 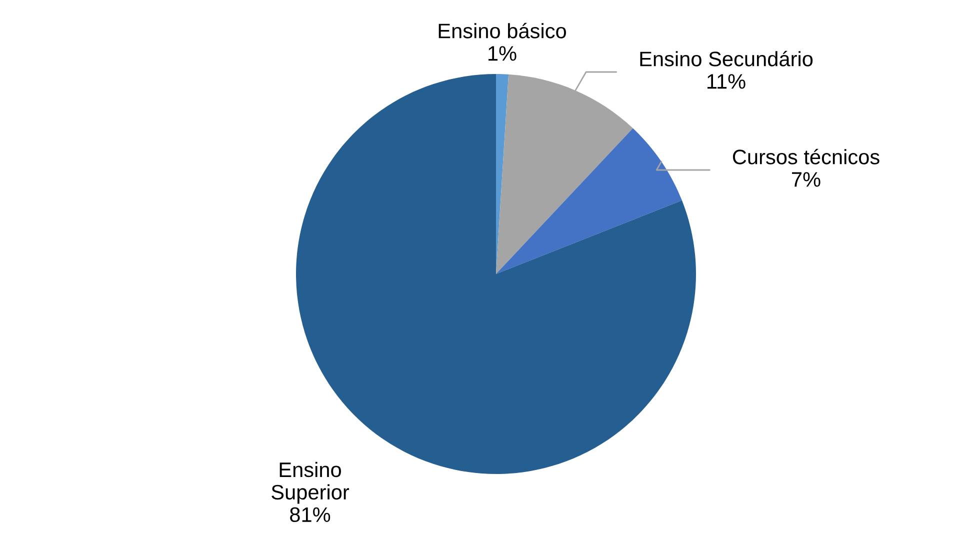 What do you see at coordinates (806, 156) in the screenshot?
I see `slice-label: Cursos técnicos` at bounding box center [806, 156].